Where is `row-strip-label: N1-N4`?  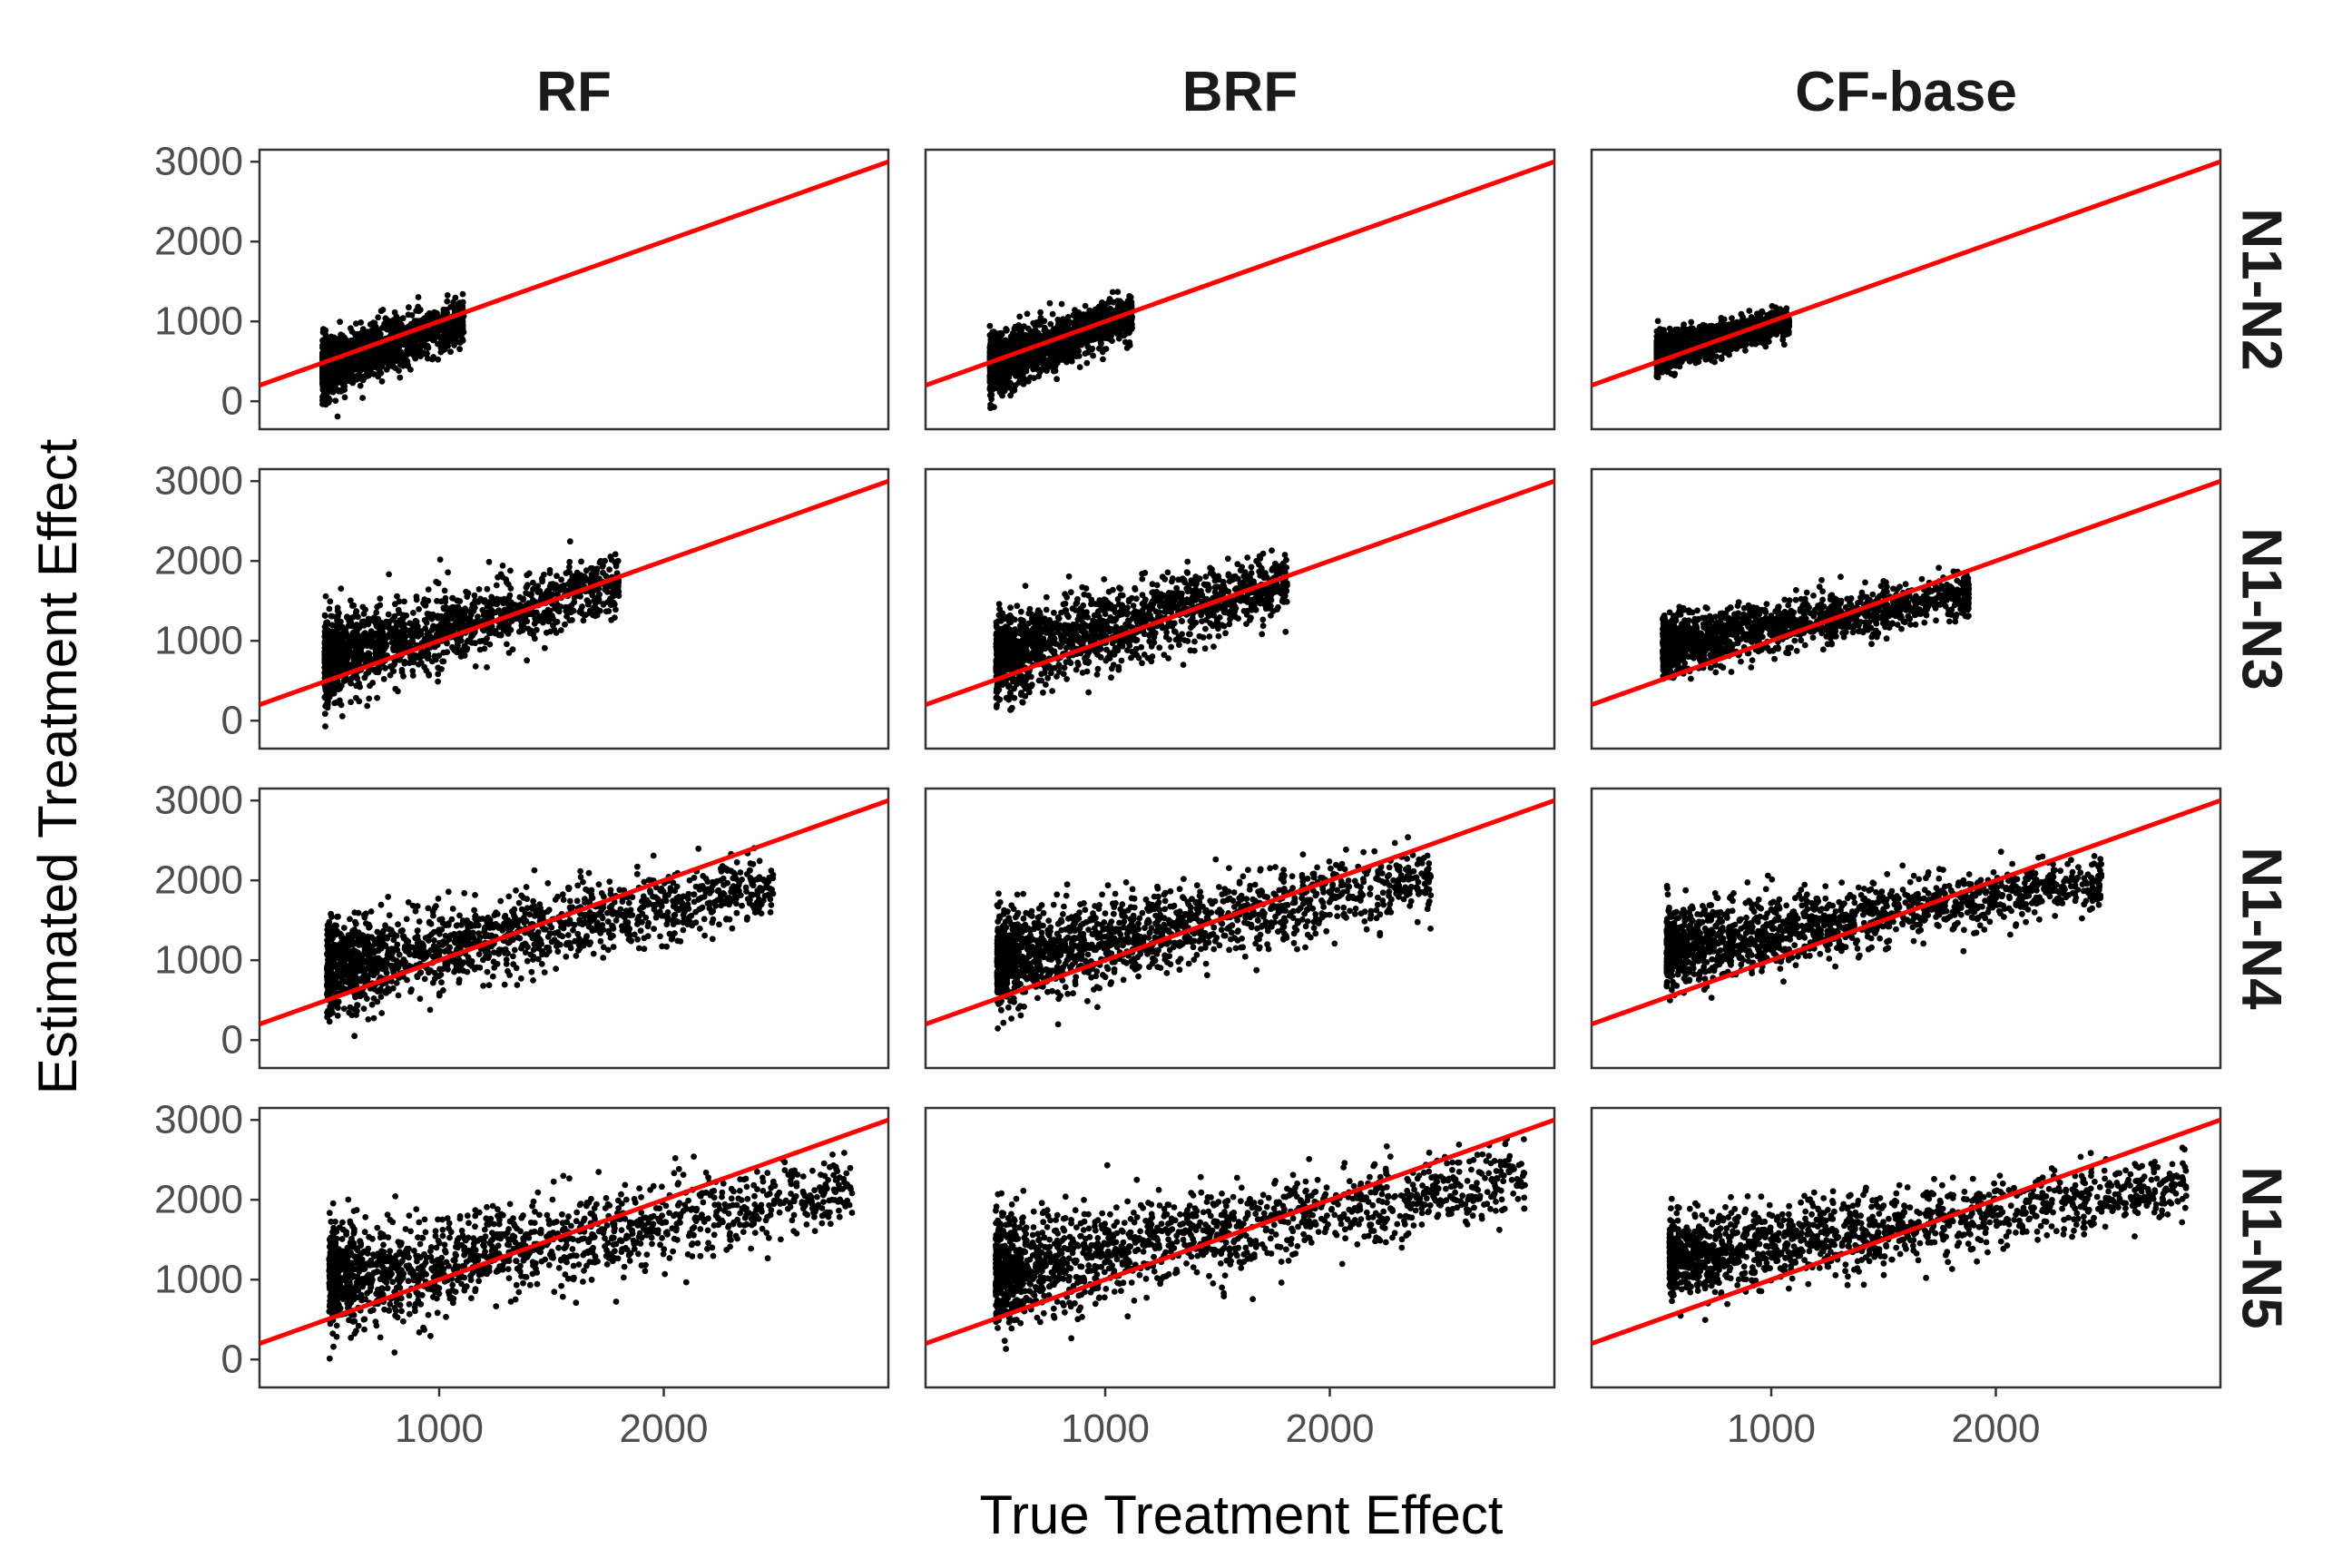
row-strip-label: N1-N4 is located at coordinates (2261, 928).